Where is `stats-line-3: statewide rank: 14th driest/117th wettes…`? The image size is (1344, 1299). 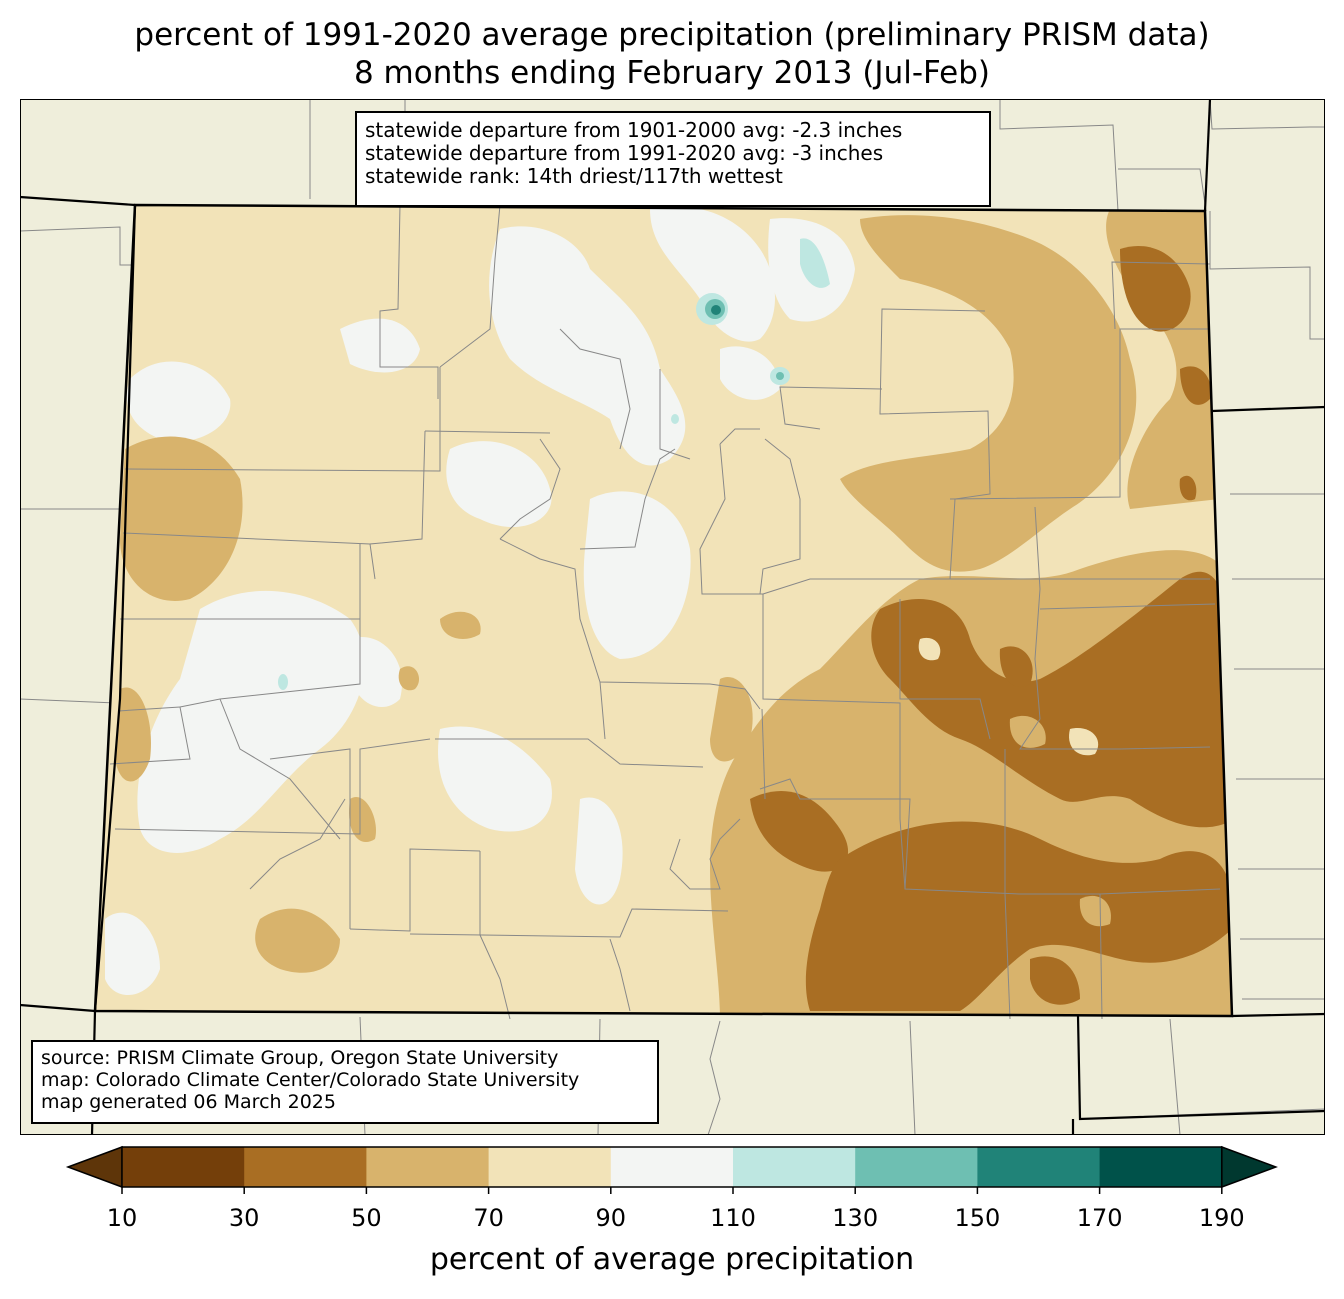
stats-line-3: statewide rank: 14th driest/117th wettes… is located at coordinates (574, 176).